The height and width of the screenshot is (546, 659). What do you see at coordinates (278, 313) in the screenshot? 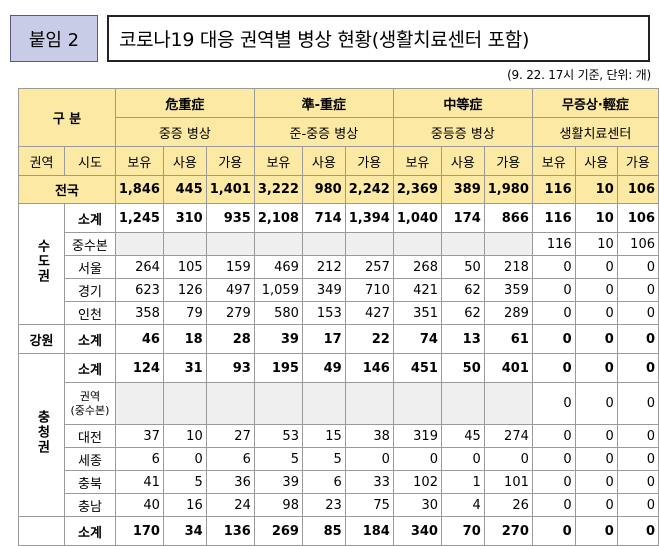
I see `table-cell: 580` at bounding box center [278, 313].